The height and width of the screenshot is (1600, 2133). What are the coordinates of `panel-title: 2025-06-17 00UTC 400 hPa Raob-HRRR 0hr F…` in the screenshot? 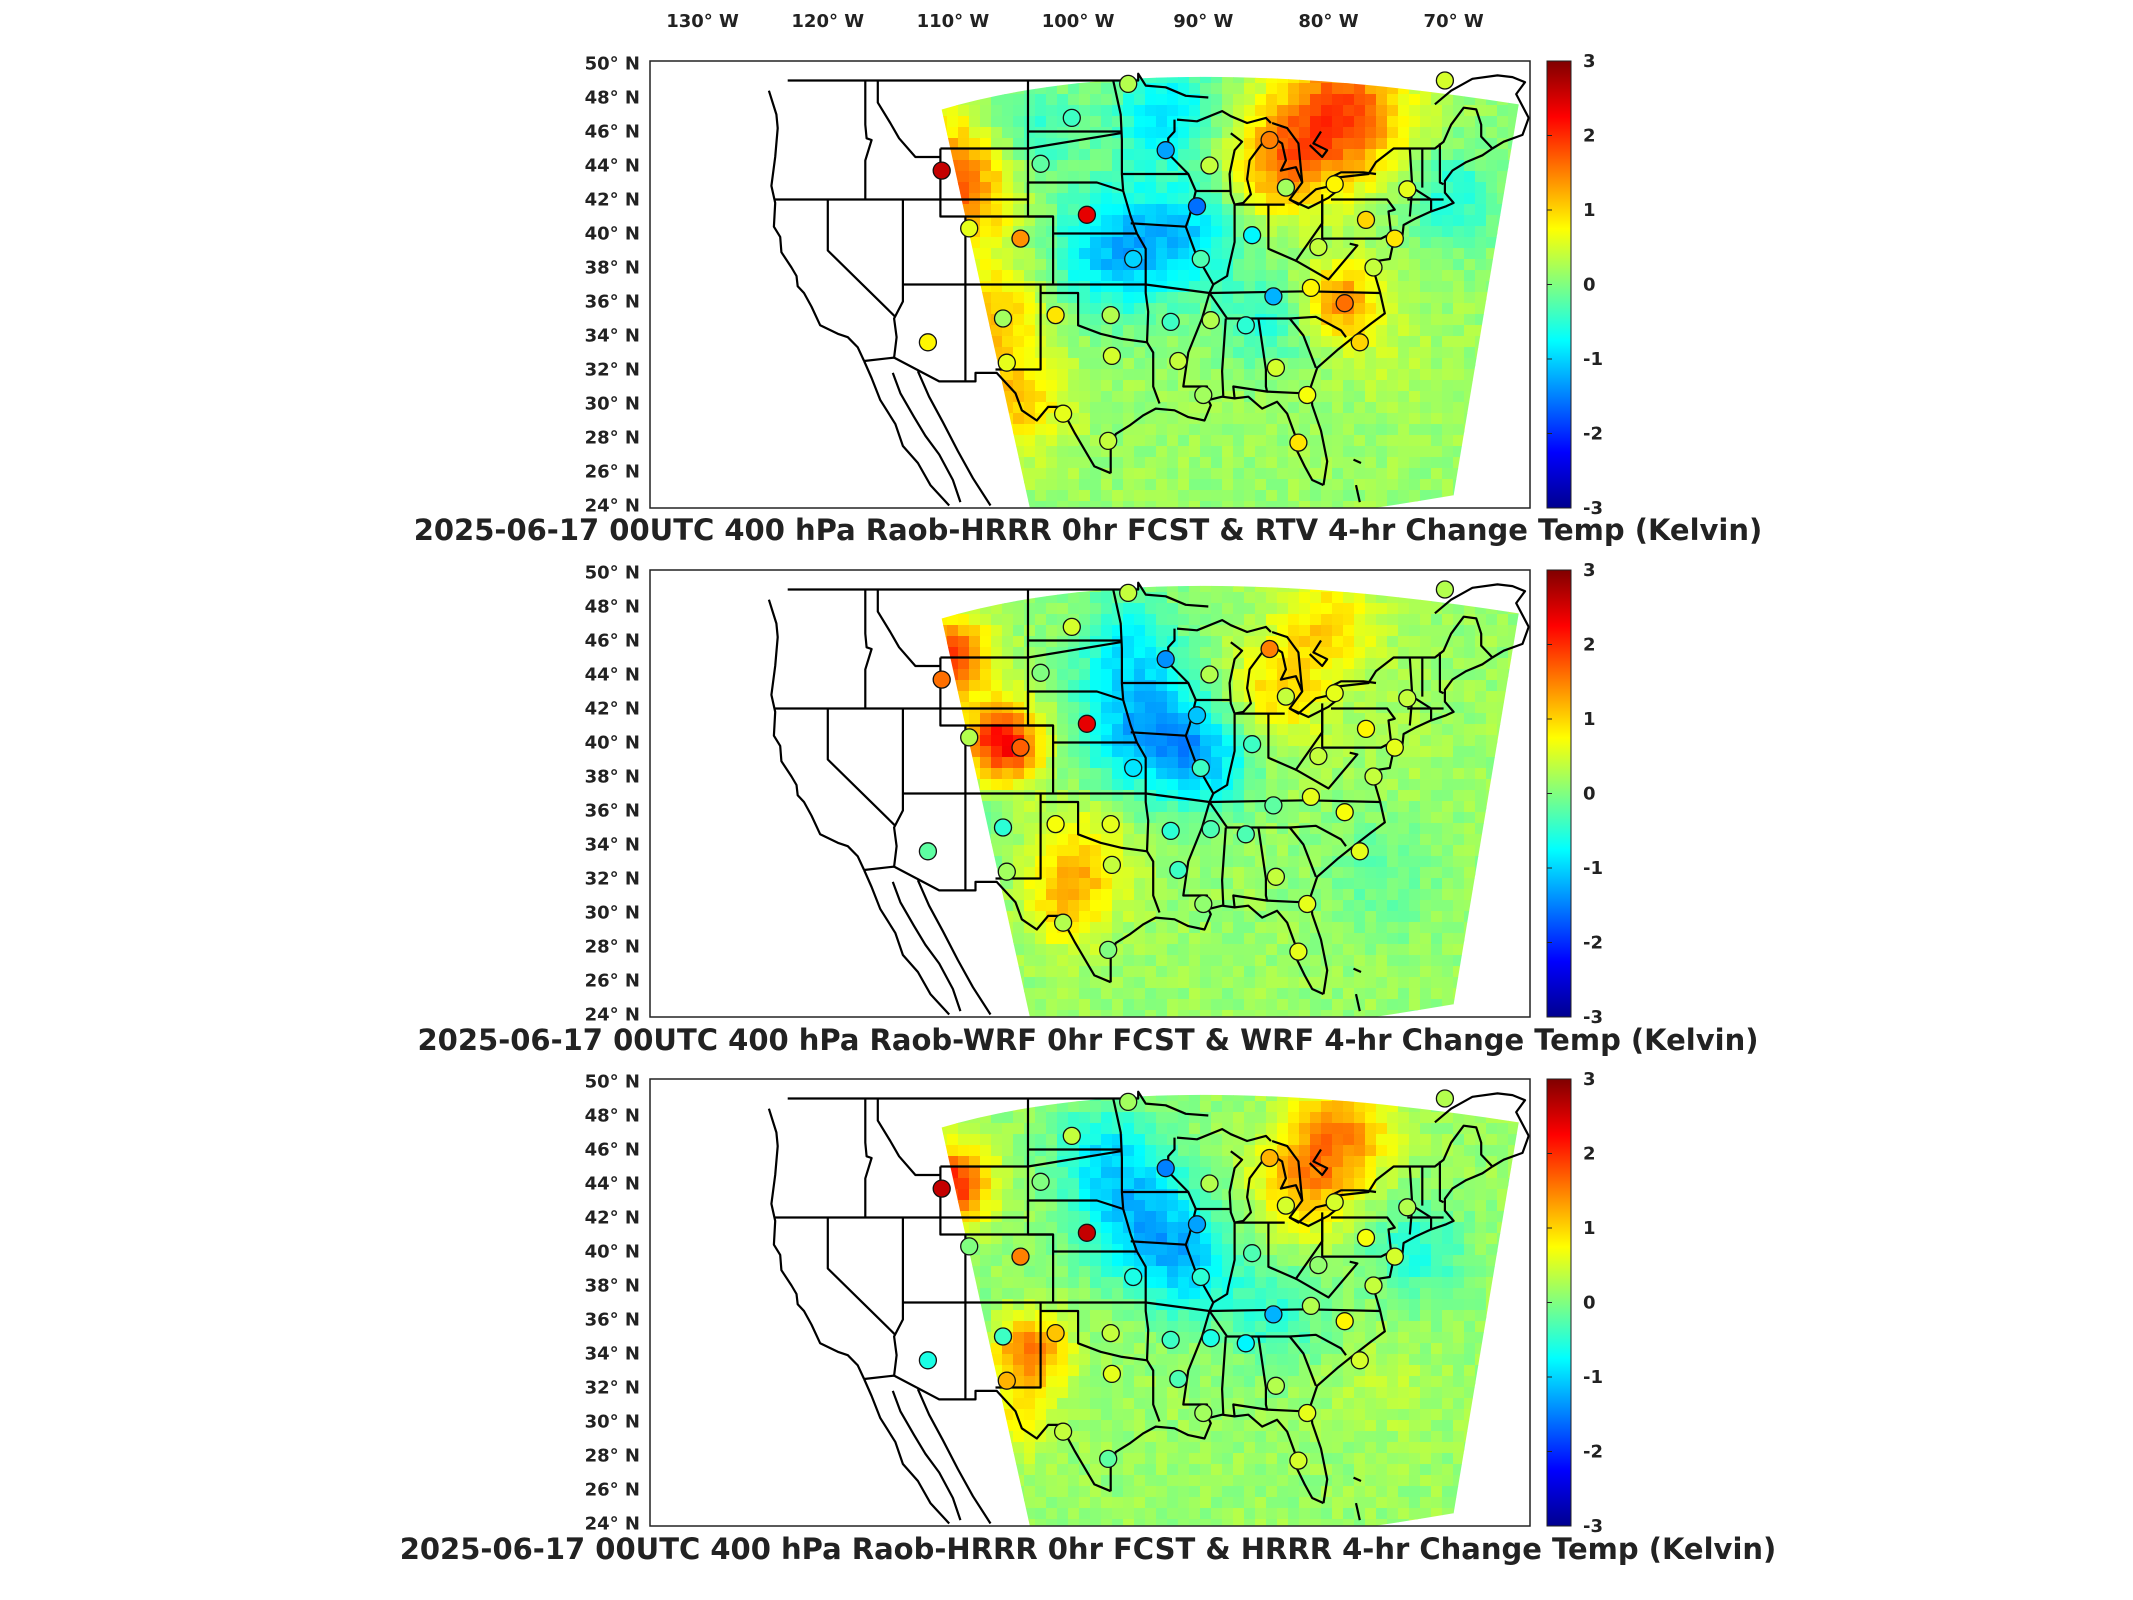 It's located at (1088, 530).